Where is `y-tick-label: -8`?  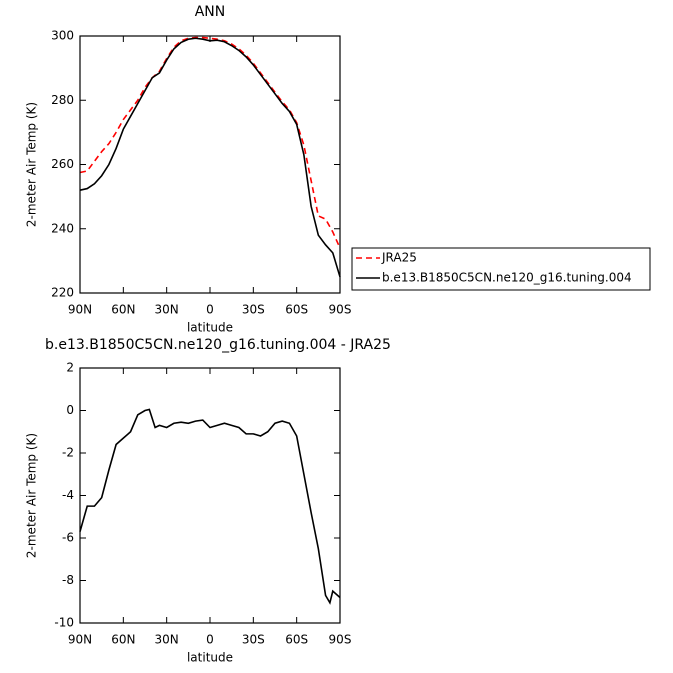 y-tick-label: -8 is located at coordinates (68, 580).